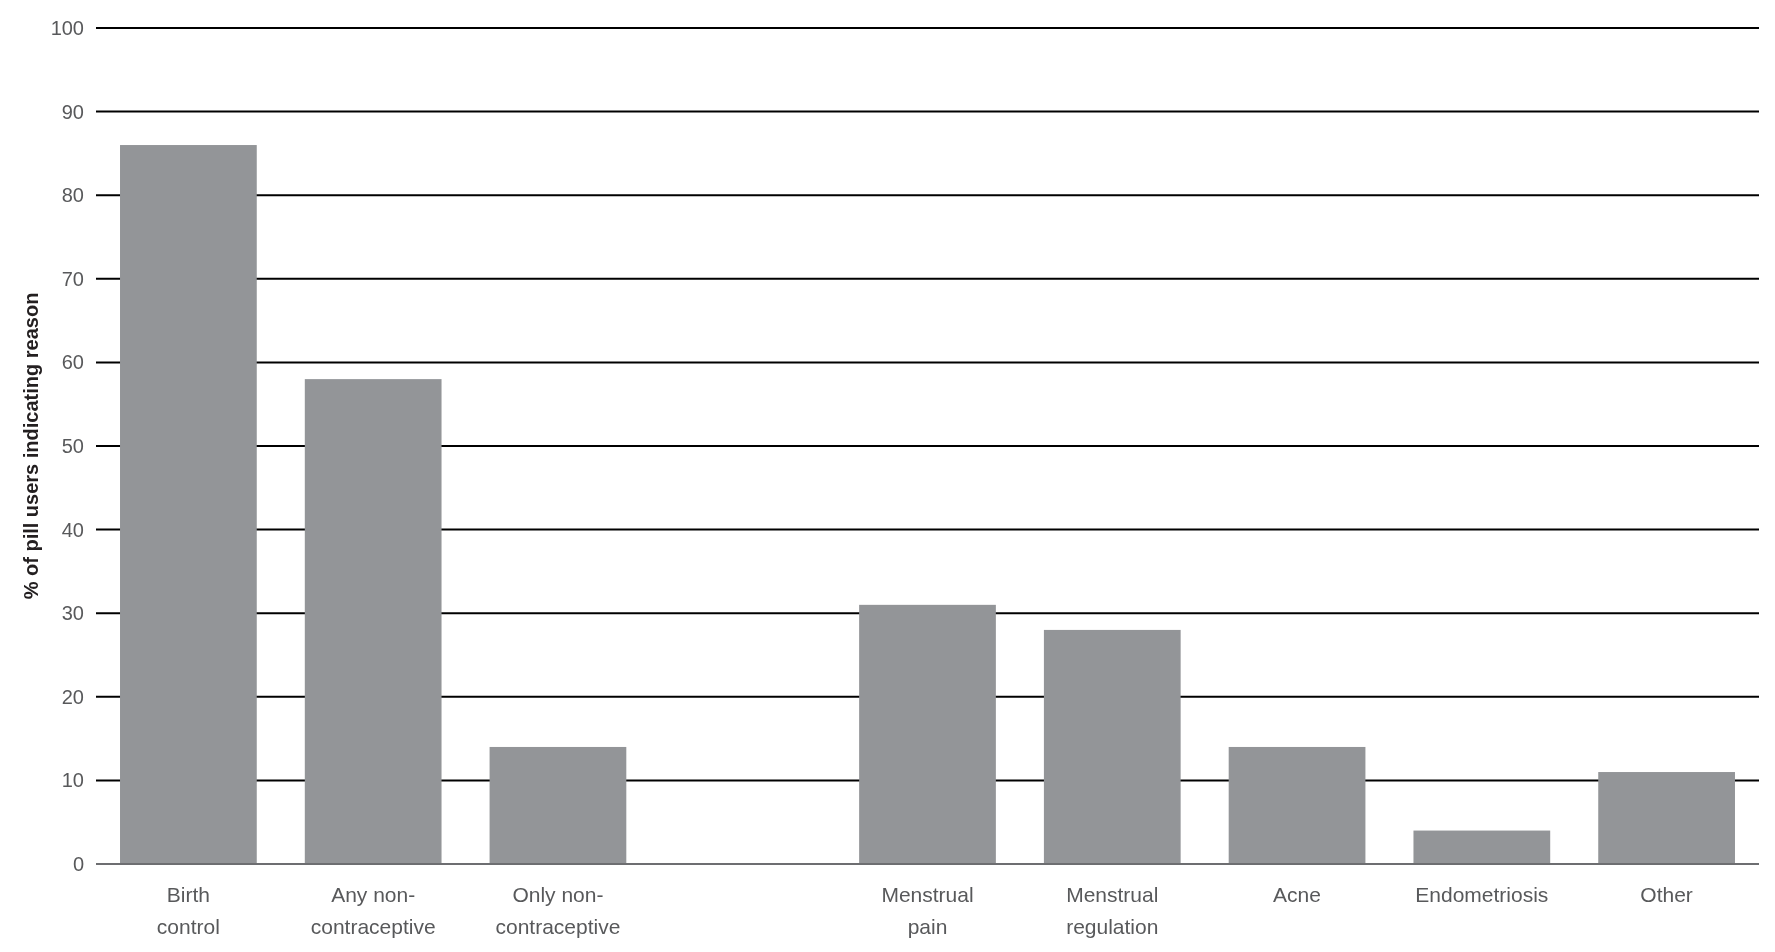  I want to click on y-tick-label: 10, so click(72, 780).